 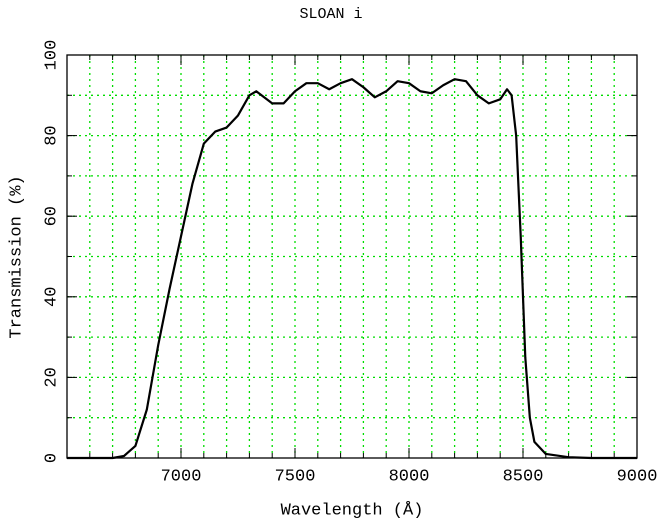 I want to click on x-tick-label: 7500, so click(x=295, y=476).